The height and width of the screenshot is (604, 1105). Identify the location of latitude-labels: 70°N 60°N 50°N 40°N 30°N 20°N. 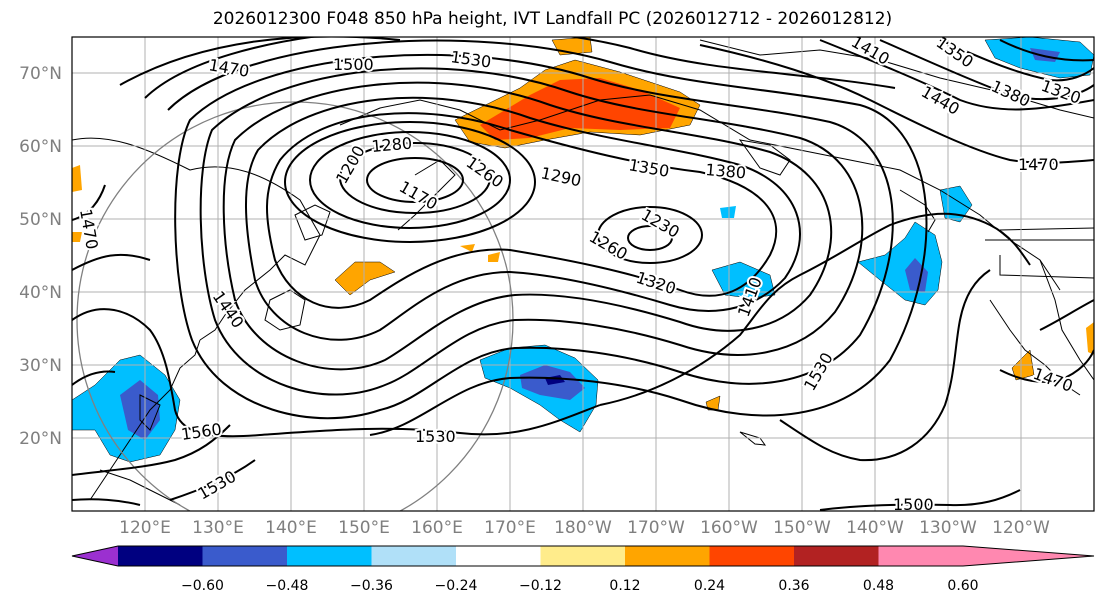
(40, 256).